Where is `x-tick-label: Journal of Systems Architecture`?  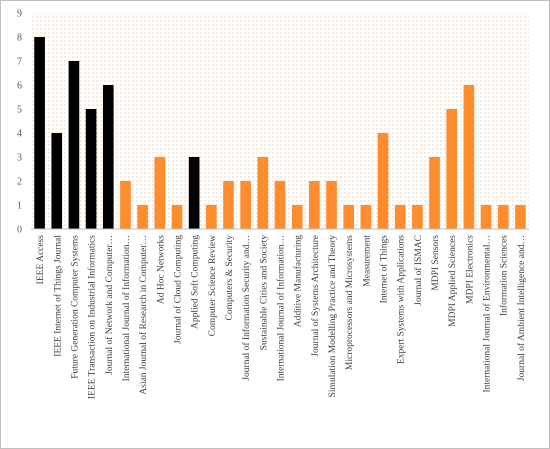 x-tick-label: Journal of Systems Architecture is located at coordinates (315, 296).